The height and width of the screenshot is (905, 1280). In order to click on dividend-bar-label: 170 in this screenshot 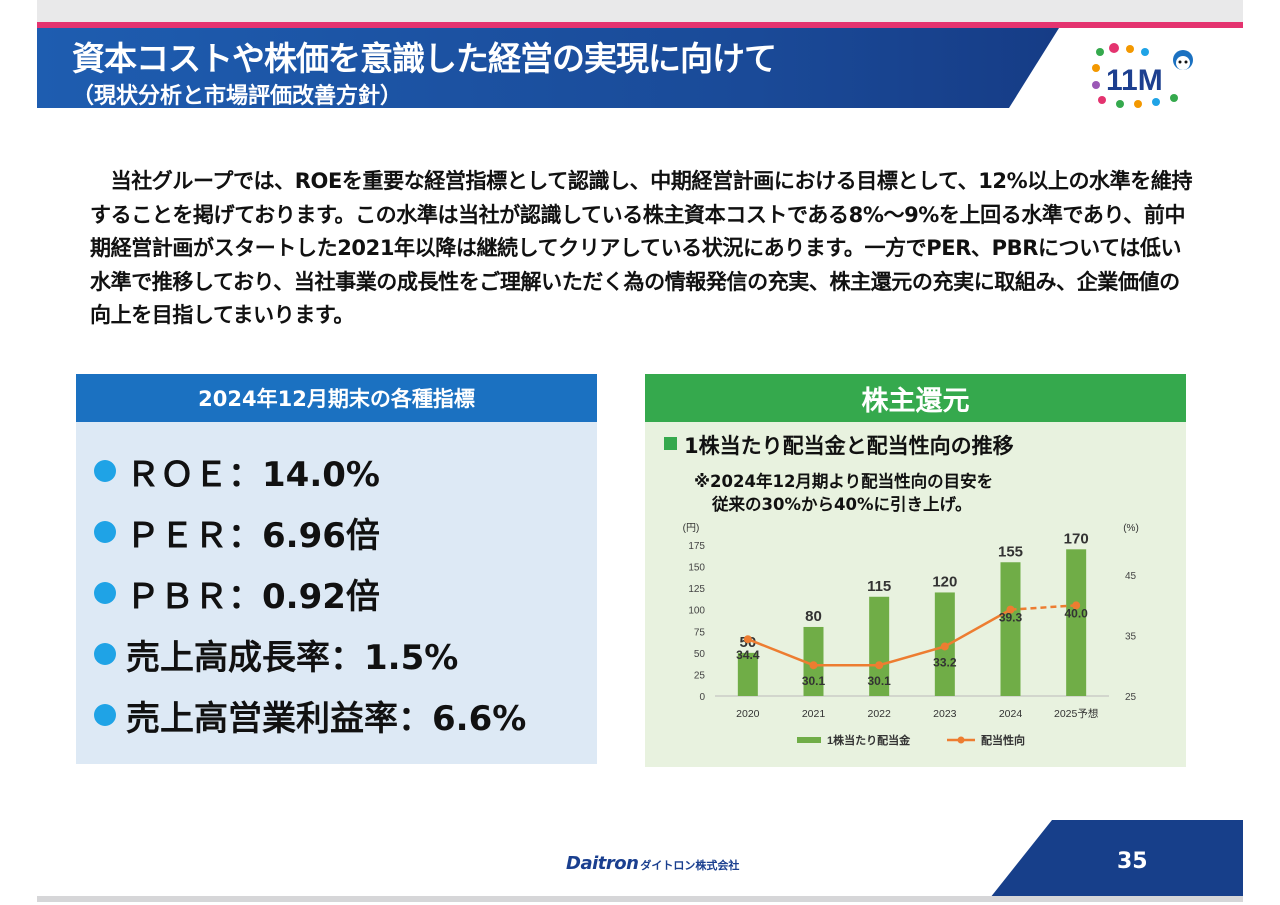, I will do `click(1076, 538)`.